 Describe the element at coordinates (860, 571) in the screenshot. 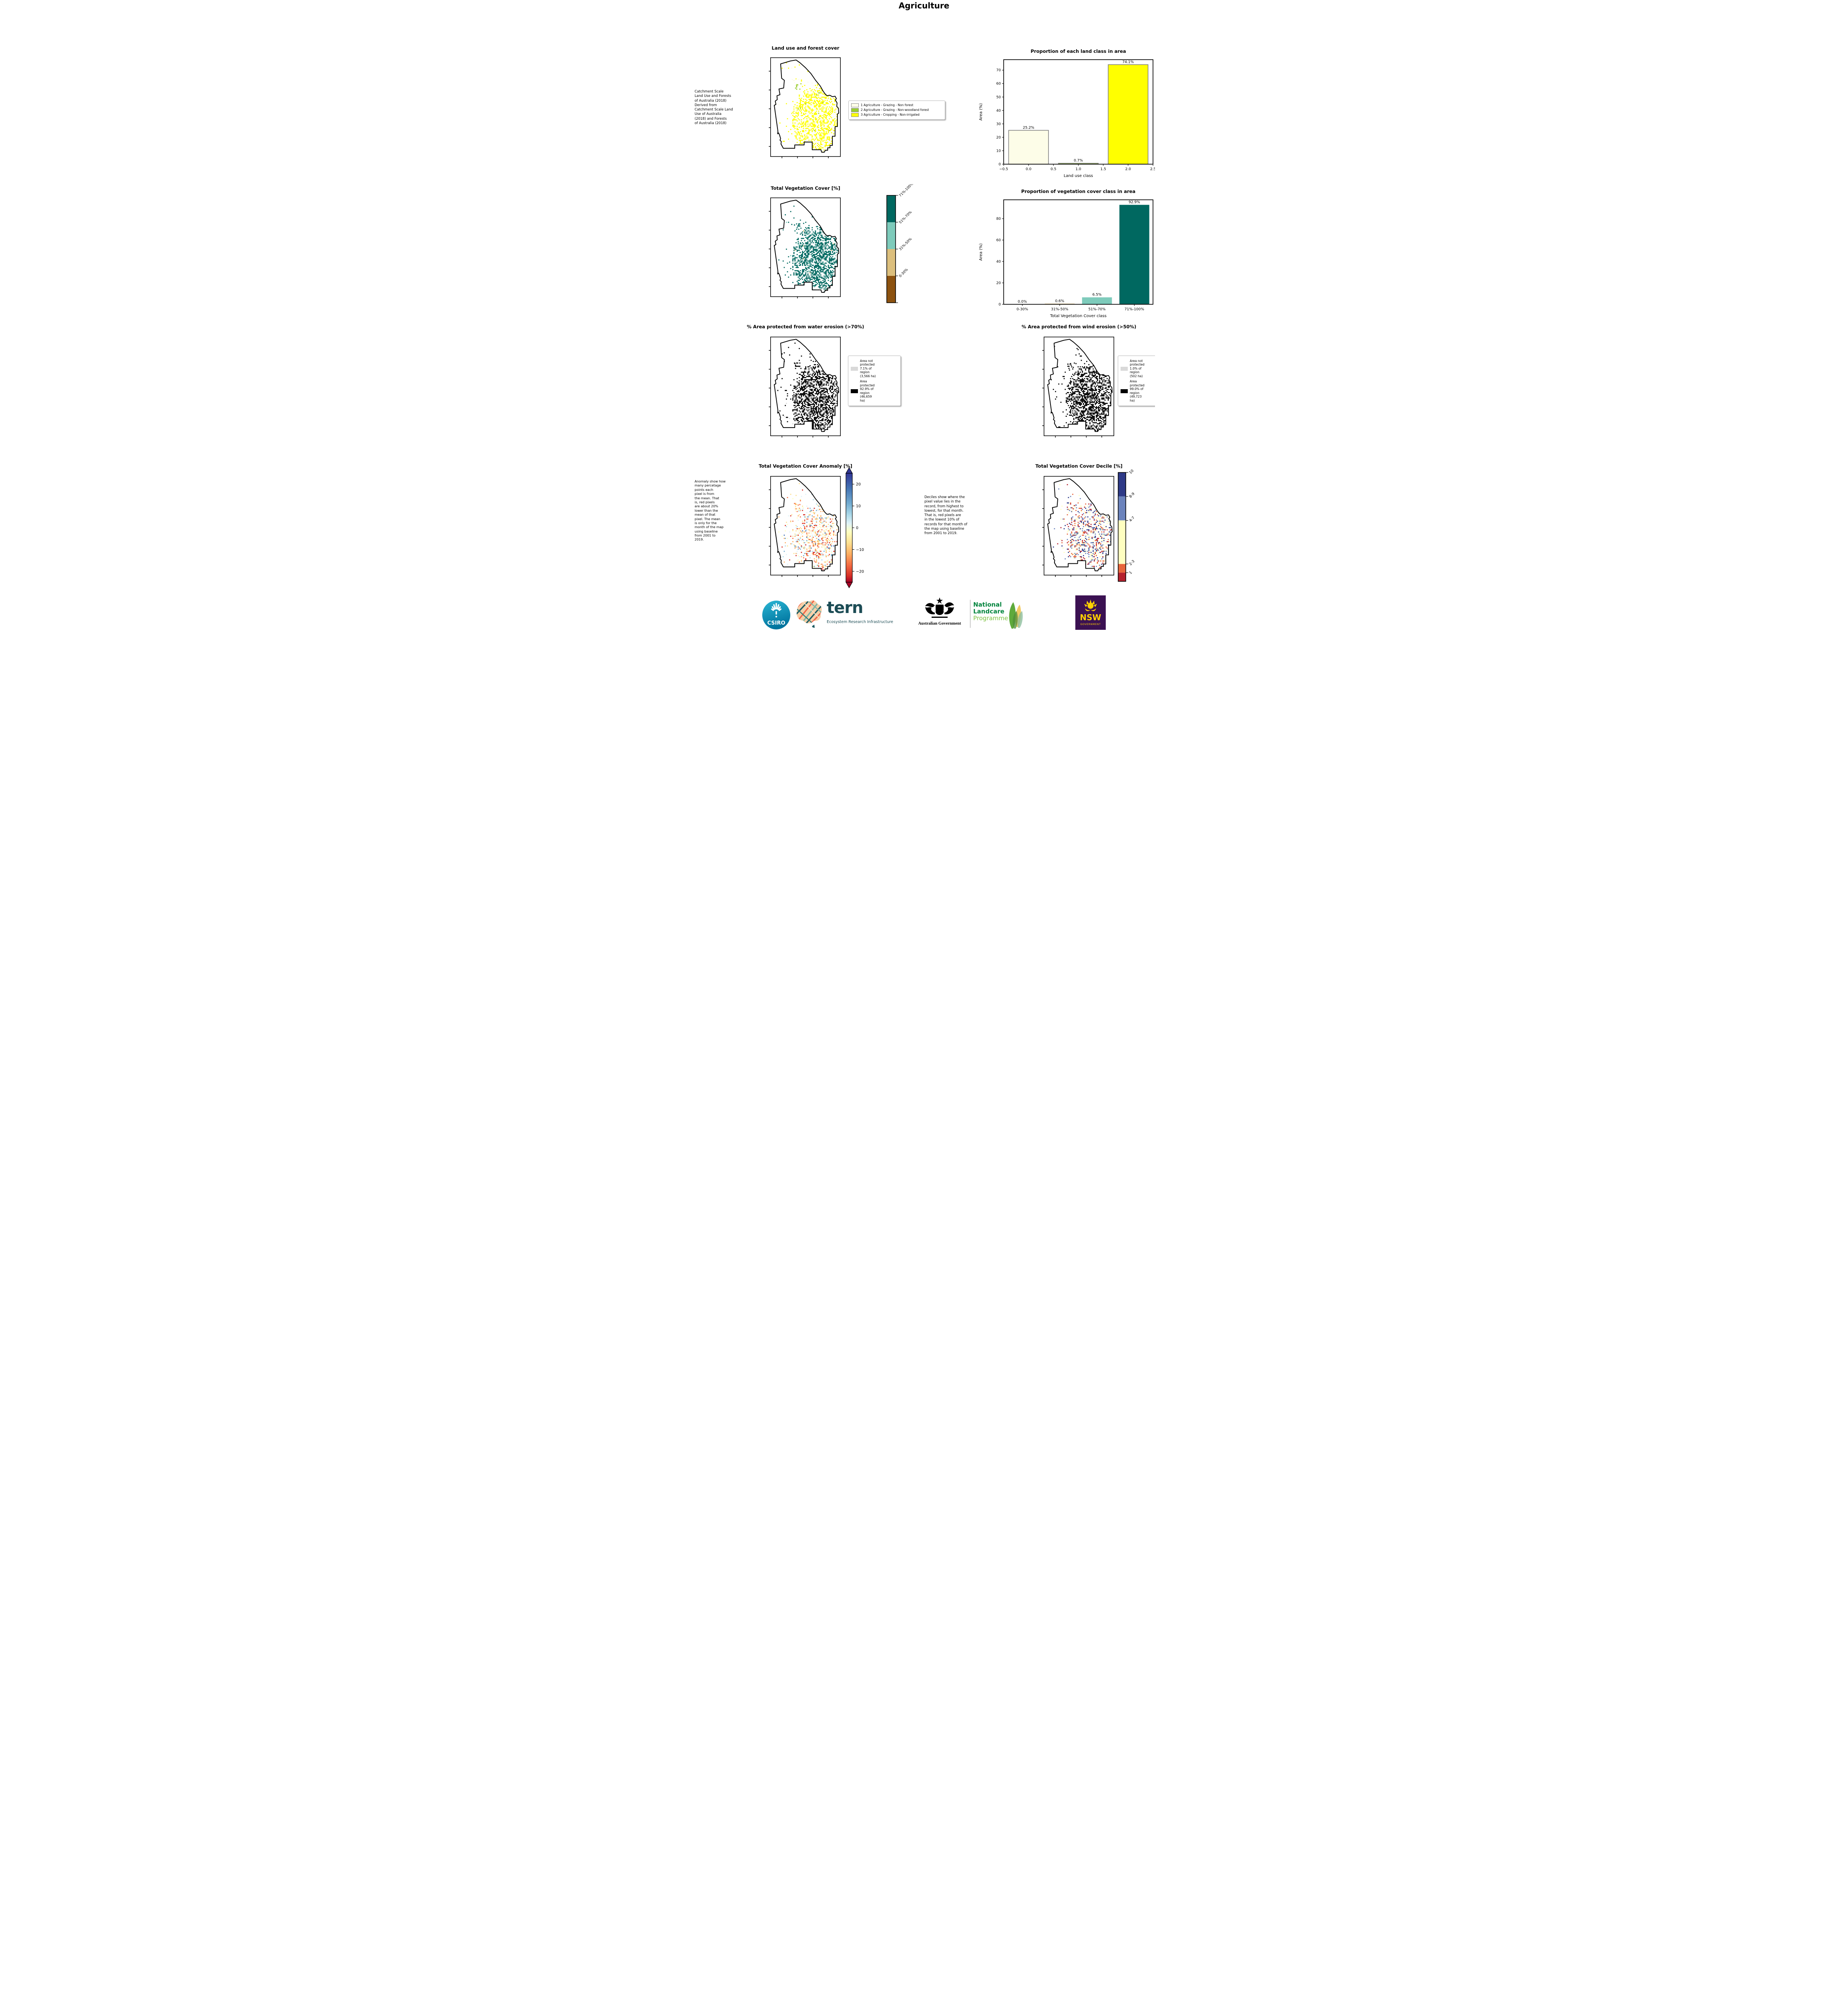

I see `colorbar-tick-label: −20` at that location.